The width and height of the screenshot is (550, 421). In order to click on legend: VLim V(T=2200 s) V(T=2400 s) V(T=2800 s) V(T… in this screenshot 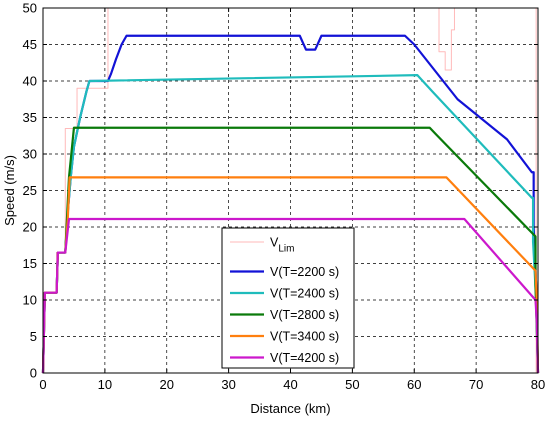, I will do `click(288, 298)`.